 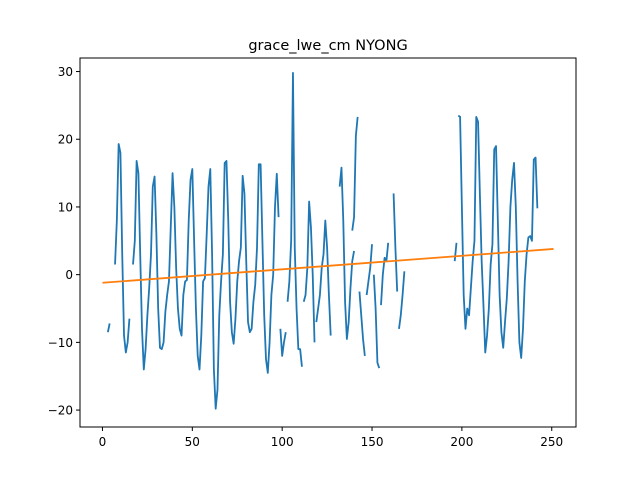 I want to click on y-tick-label: 10, so click(x=65, y=207).